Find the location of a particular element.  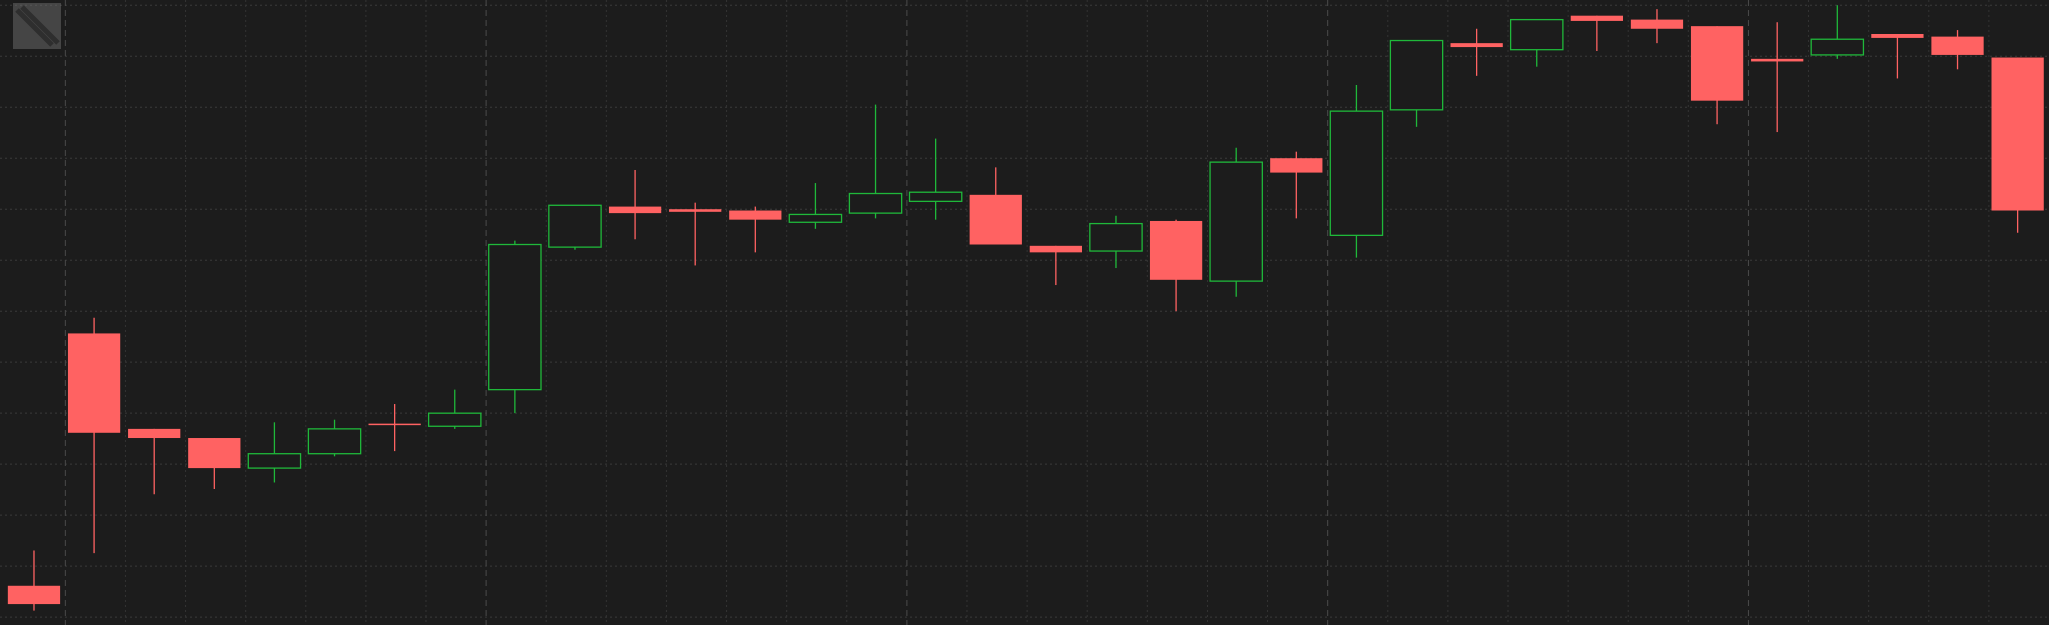

logo-box is located at coordinates (37, 26).